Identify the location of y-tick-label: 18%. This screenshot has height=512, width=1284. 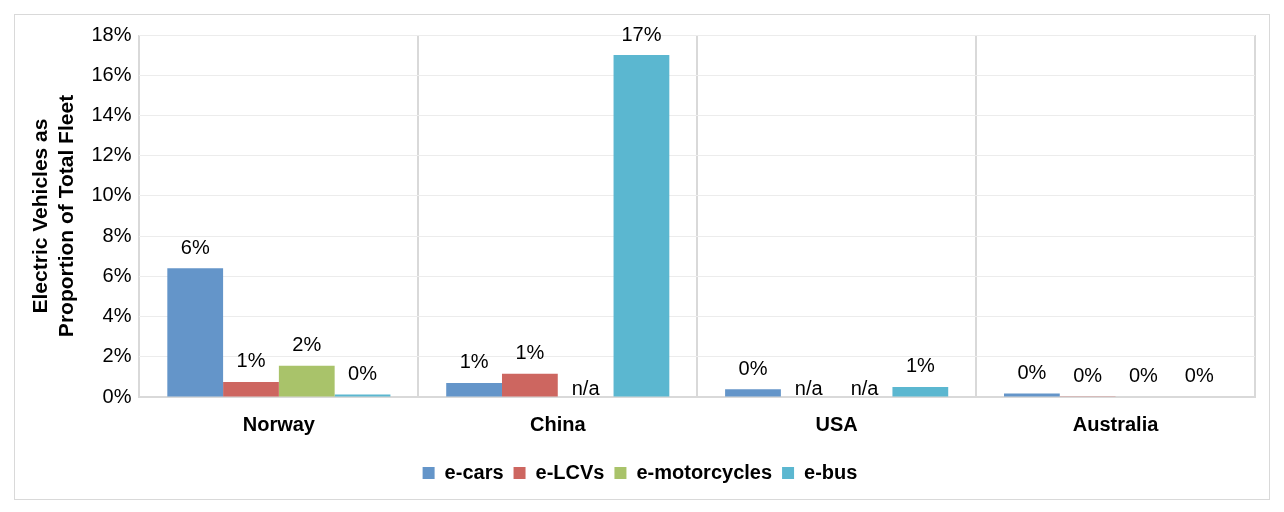
(111, 33).